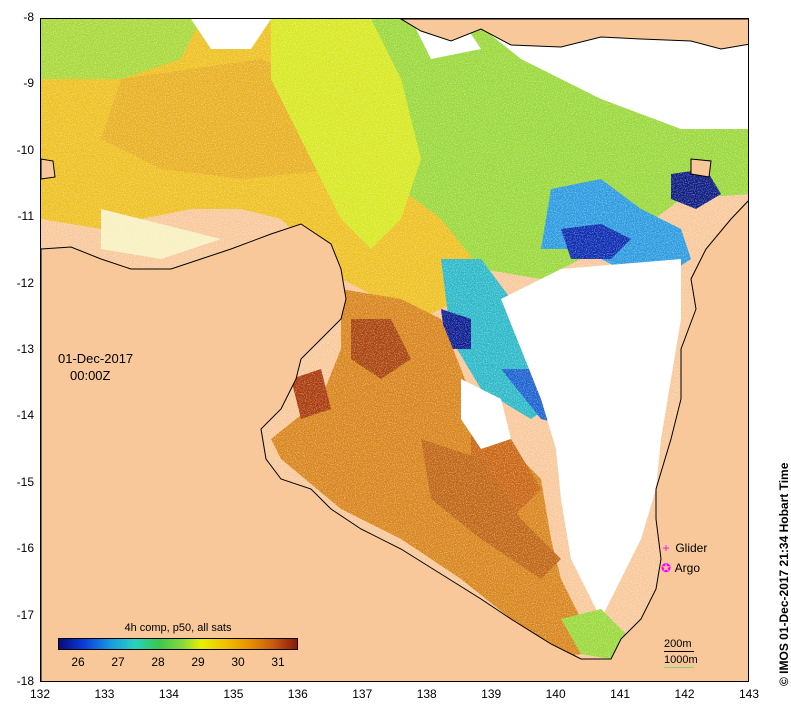  Describe the element at coordinates (684, 694) in the screenshot. I see `x-tick-label: 142` at that location.